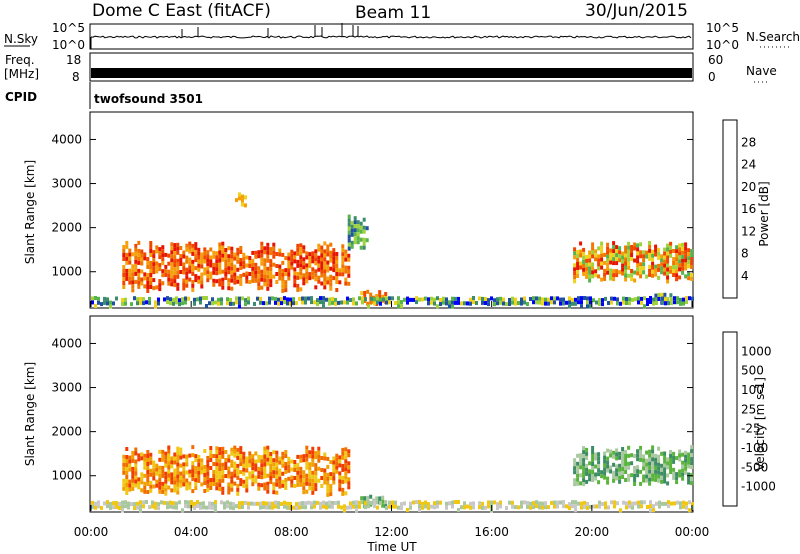 The image size is (800, 554). What do you see at coordinates (730, 209) in the screenshot?
I see `power-cbar-border` at bounding box center [730, 209].